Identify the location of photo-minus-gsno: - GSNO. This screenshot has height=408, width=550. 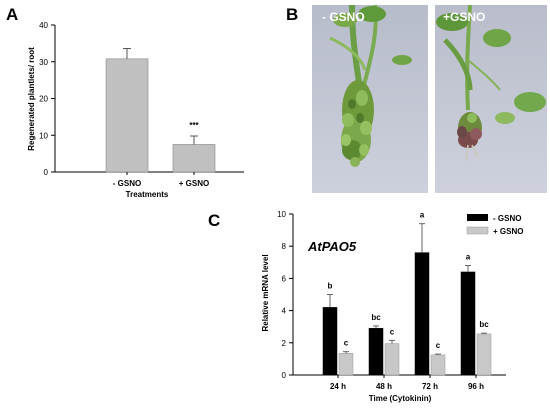
(370, 98).